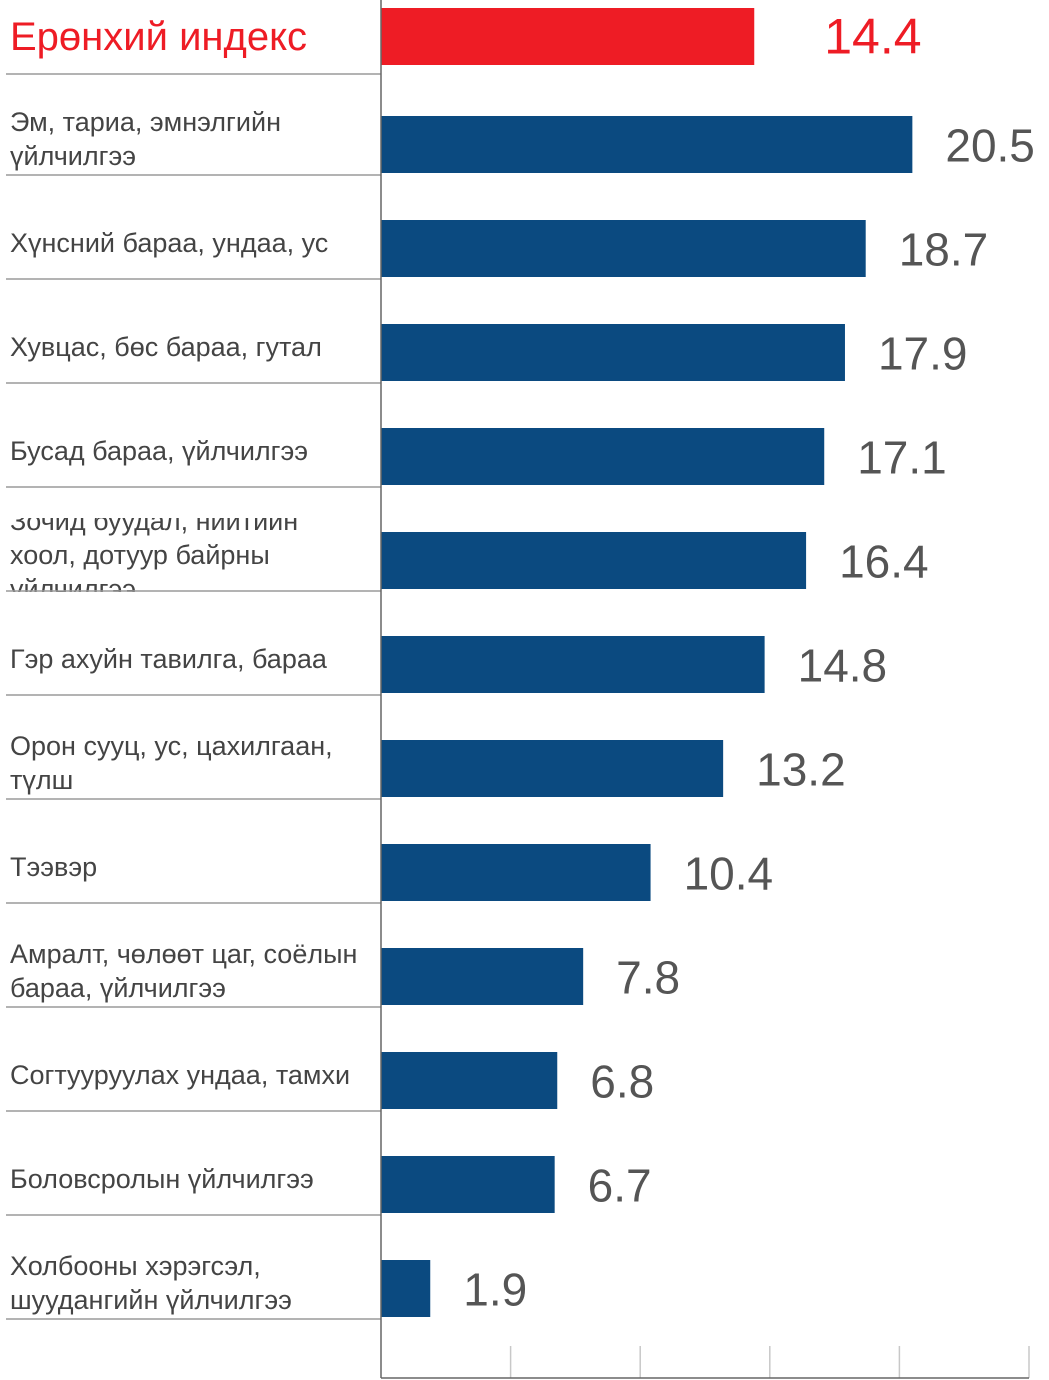  Describe the element at coordinates (801, 770) in the screenshot. I see `value-label: 13.2` at that location.